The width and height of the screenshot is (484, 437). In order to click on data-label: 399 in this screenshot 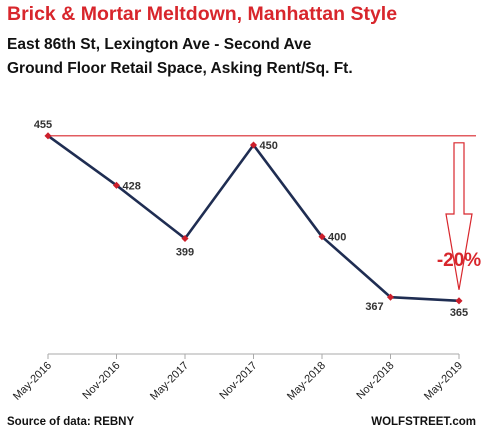, I will do `click(185, 253)`.